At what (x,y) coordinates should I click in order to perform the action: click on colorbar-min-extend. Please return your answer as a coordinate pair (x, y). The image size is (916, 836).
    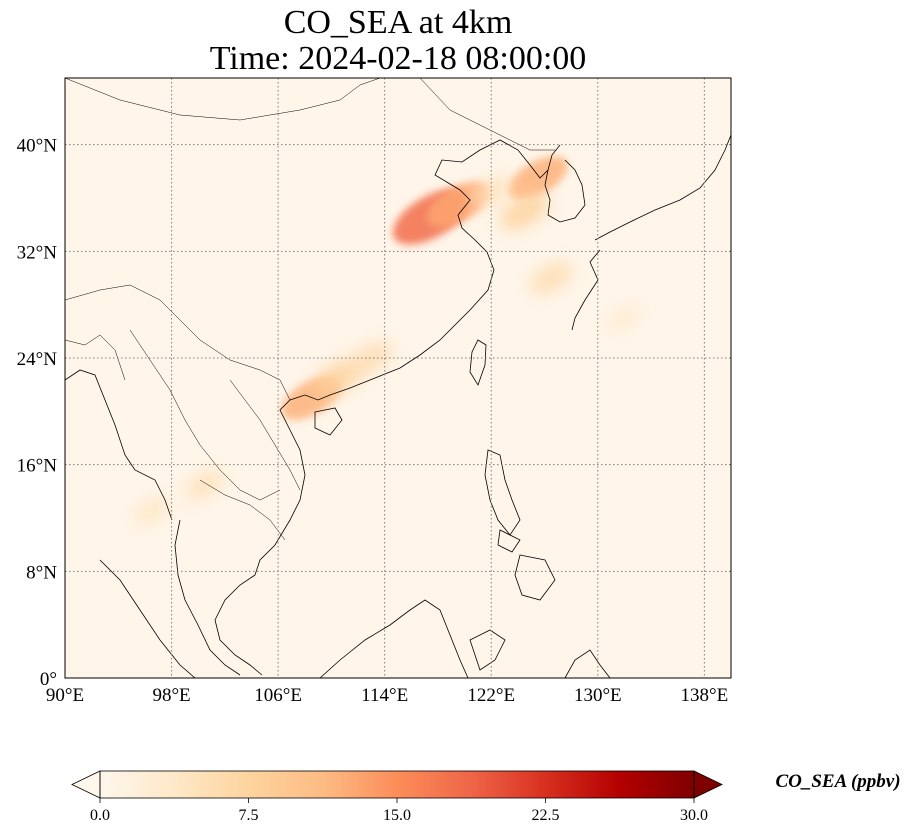
    Looking at the image, I should click on (86, 784).